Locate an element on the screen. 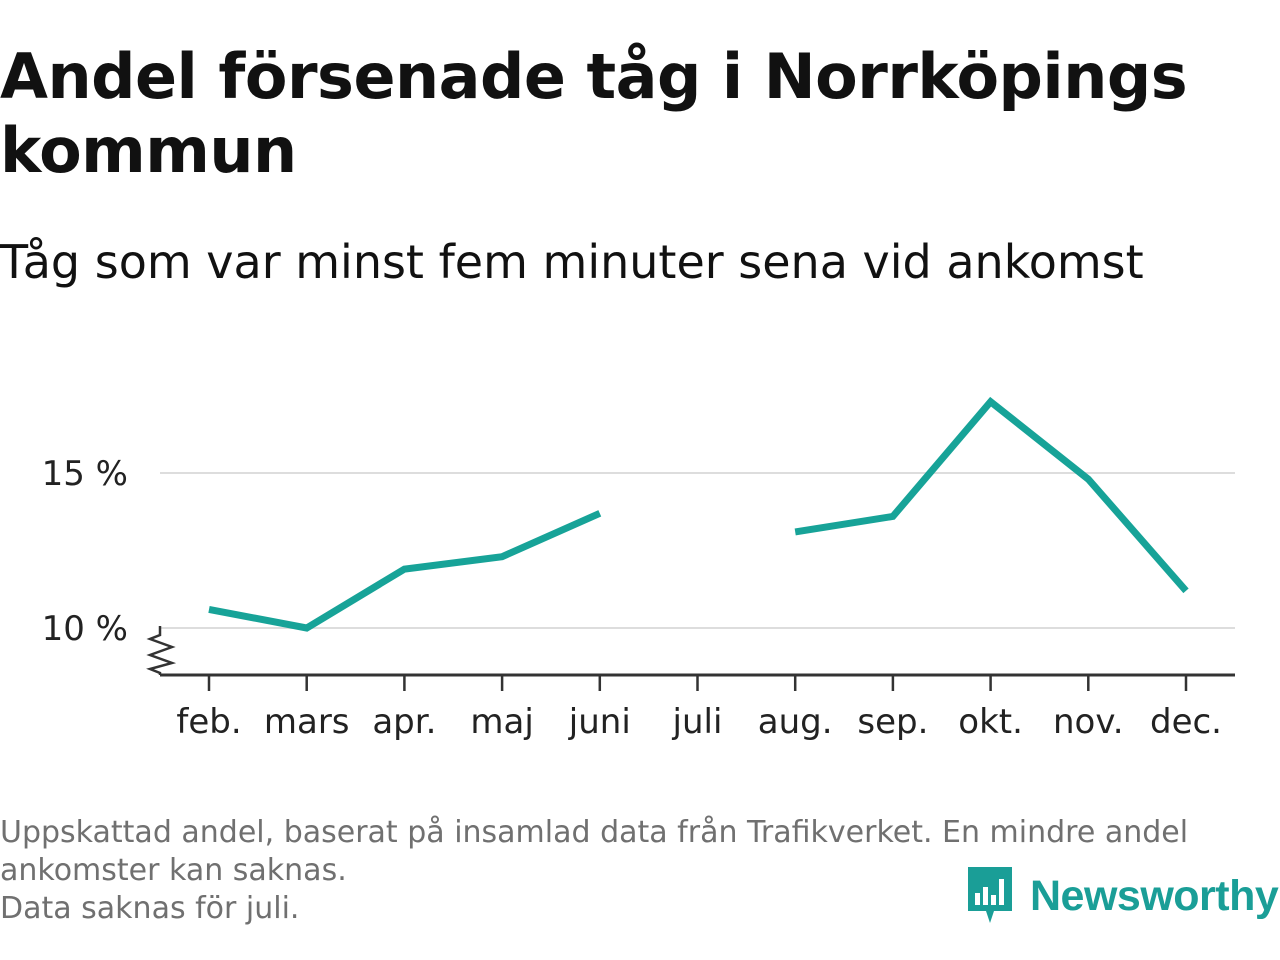 The width and height of the screenshot is (1280, 960). x-tick-label: juli is located at coordinates (697, 722).